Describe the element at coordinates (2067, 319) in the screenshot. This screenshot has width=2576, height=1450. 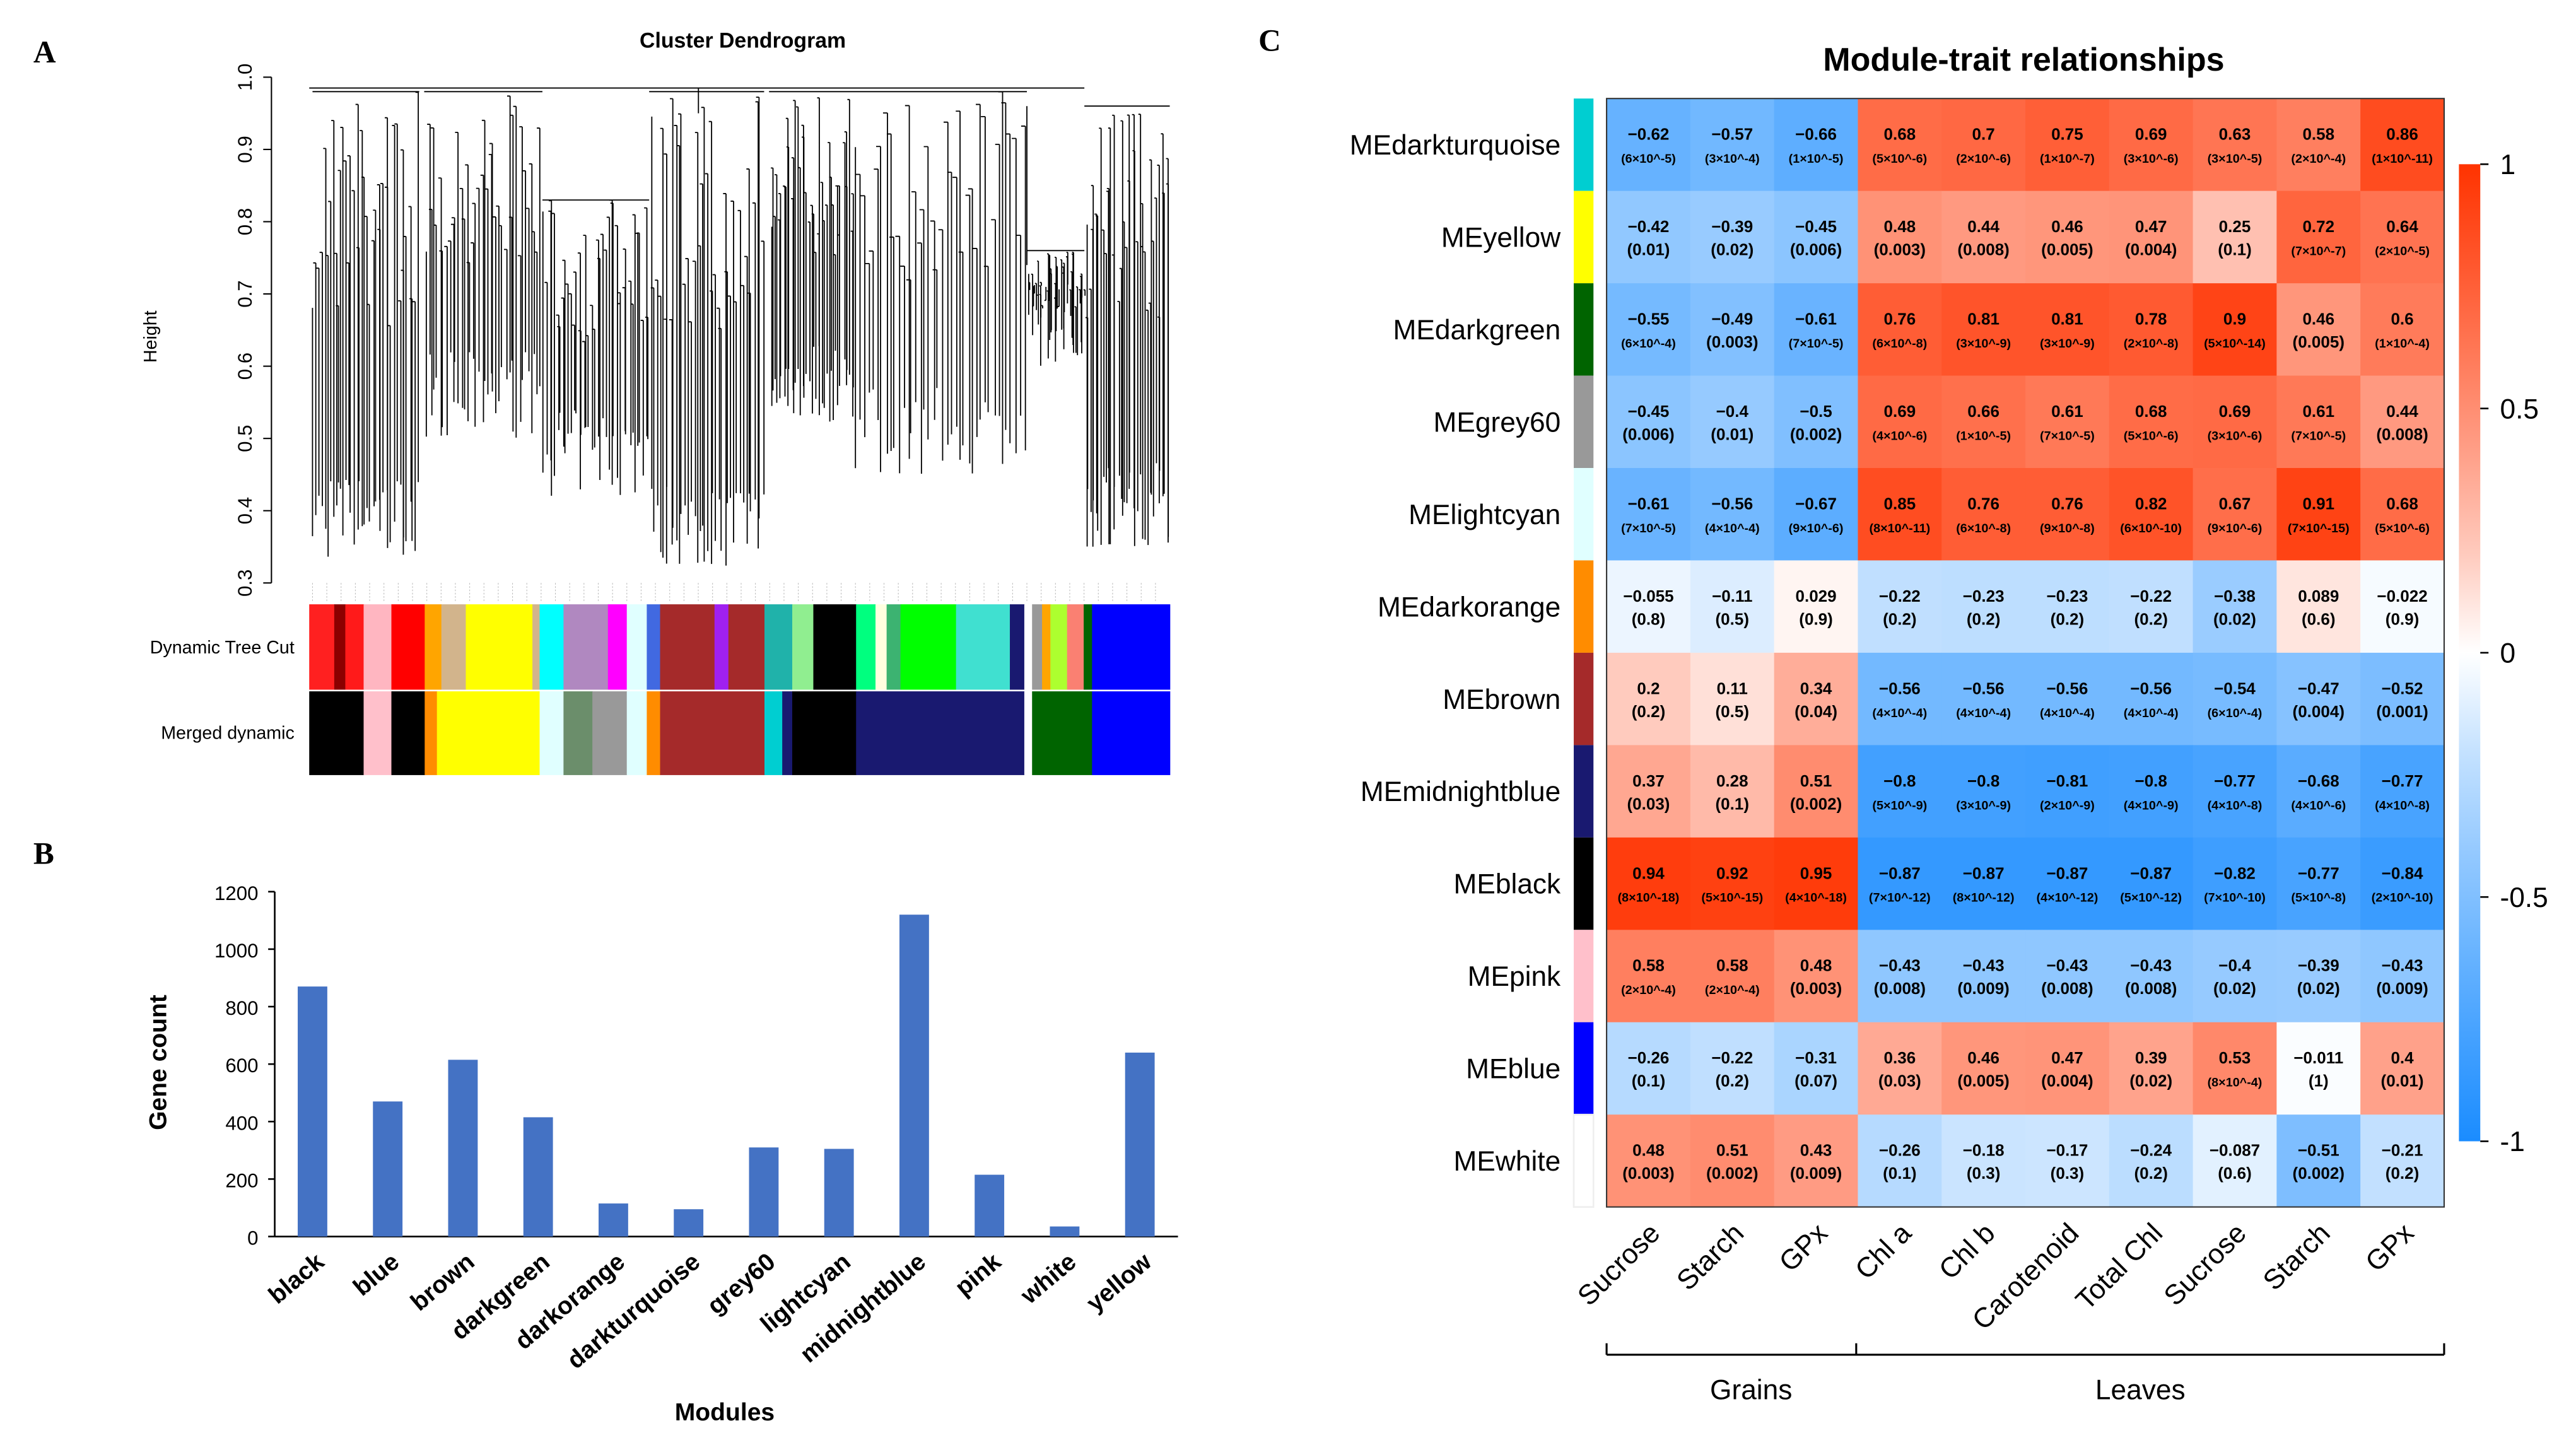
I see `cell-correlation: 0.81` at that location.